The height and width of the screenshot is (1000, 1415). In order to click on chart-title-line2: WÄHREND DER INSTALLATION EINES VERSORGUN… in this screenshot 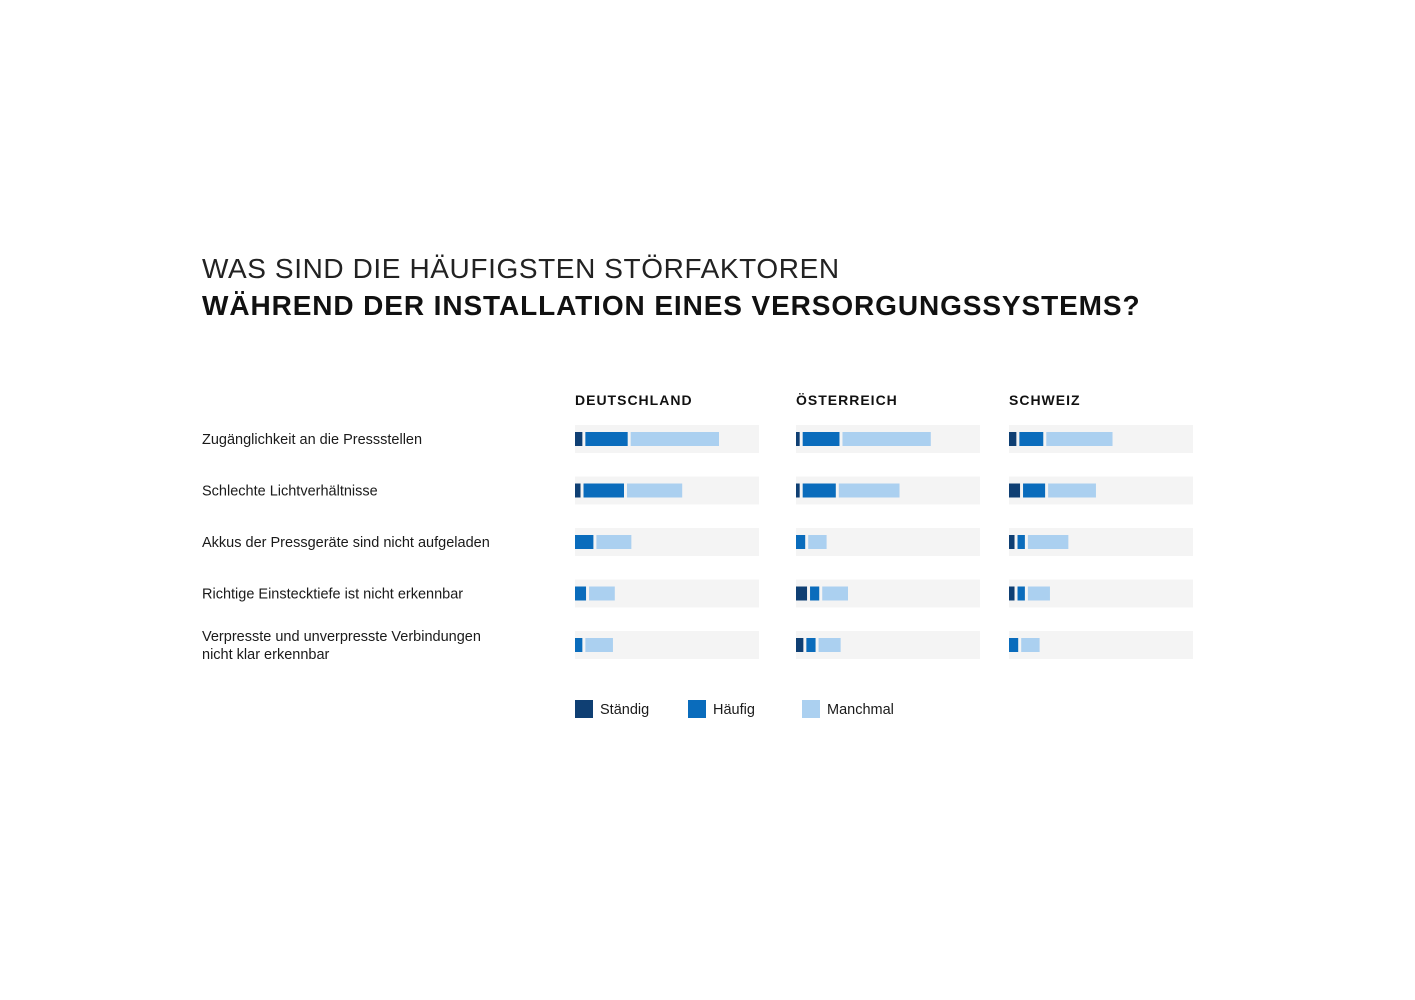, I will do `click(671, 305)`.